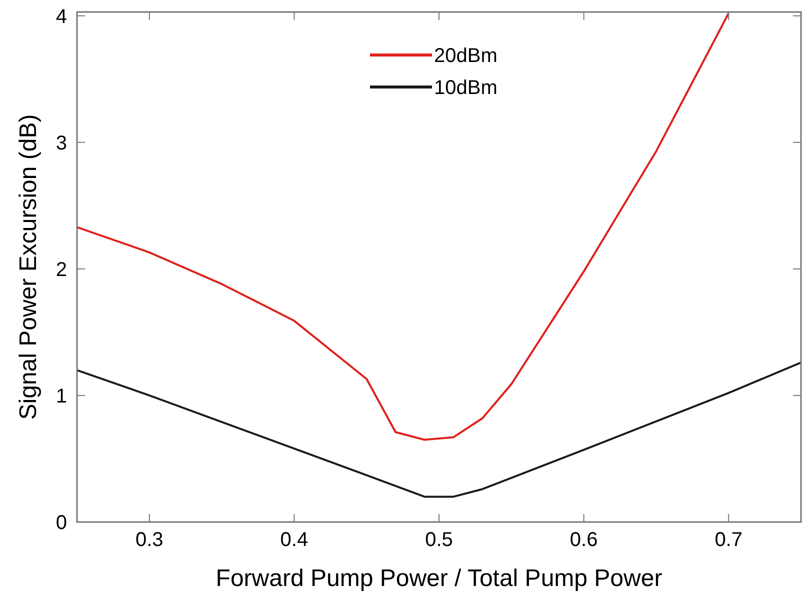 The width and height of the screenshot is (803, 598). I want to click on y-tick-label: 0, so click(61, 523).